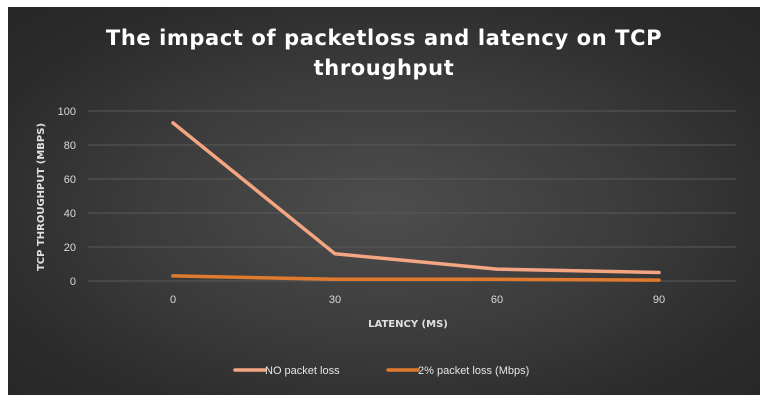 The height and width of the screenshot is (405, 768). I want to click on y-tick-label-40: 40, so click(70, 214).